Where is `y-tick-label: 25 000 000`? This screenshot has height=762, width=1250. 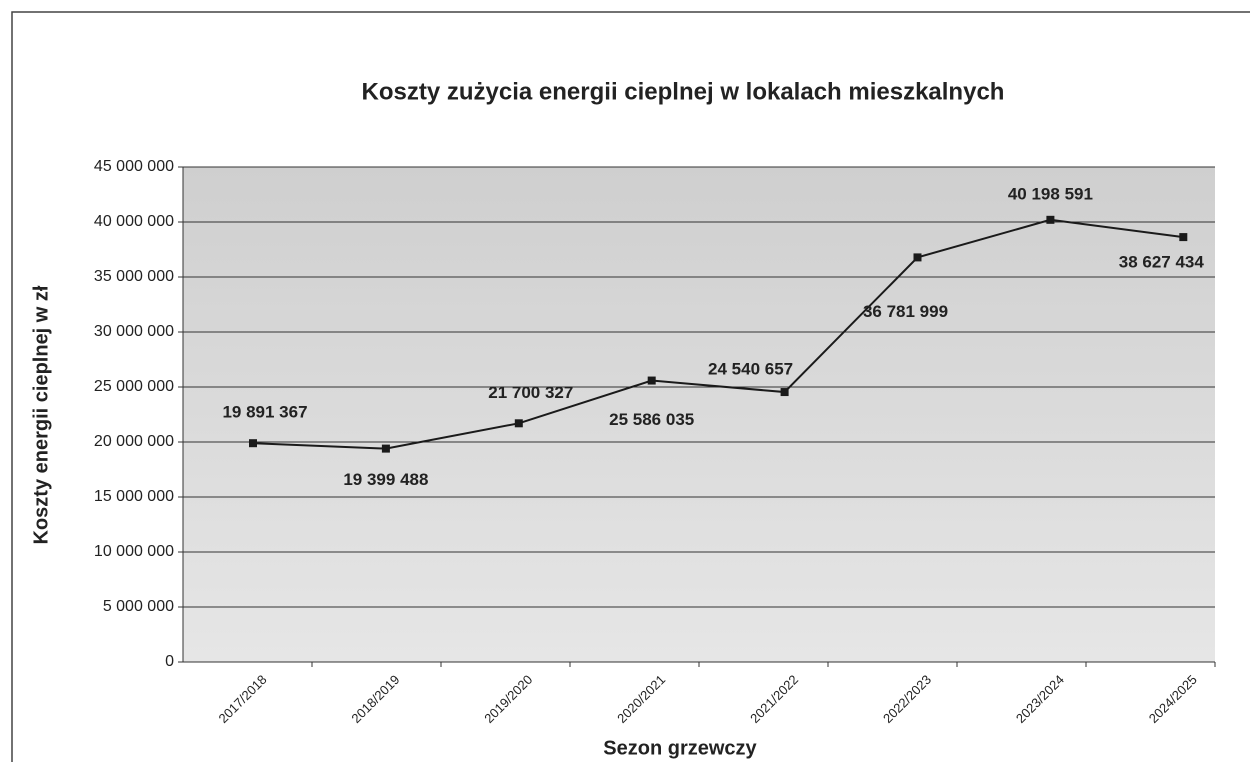
y-tick-label: 25 000 000 is located at coordinates (134, 386).